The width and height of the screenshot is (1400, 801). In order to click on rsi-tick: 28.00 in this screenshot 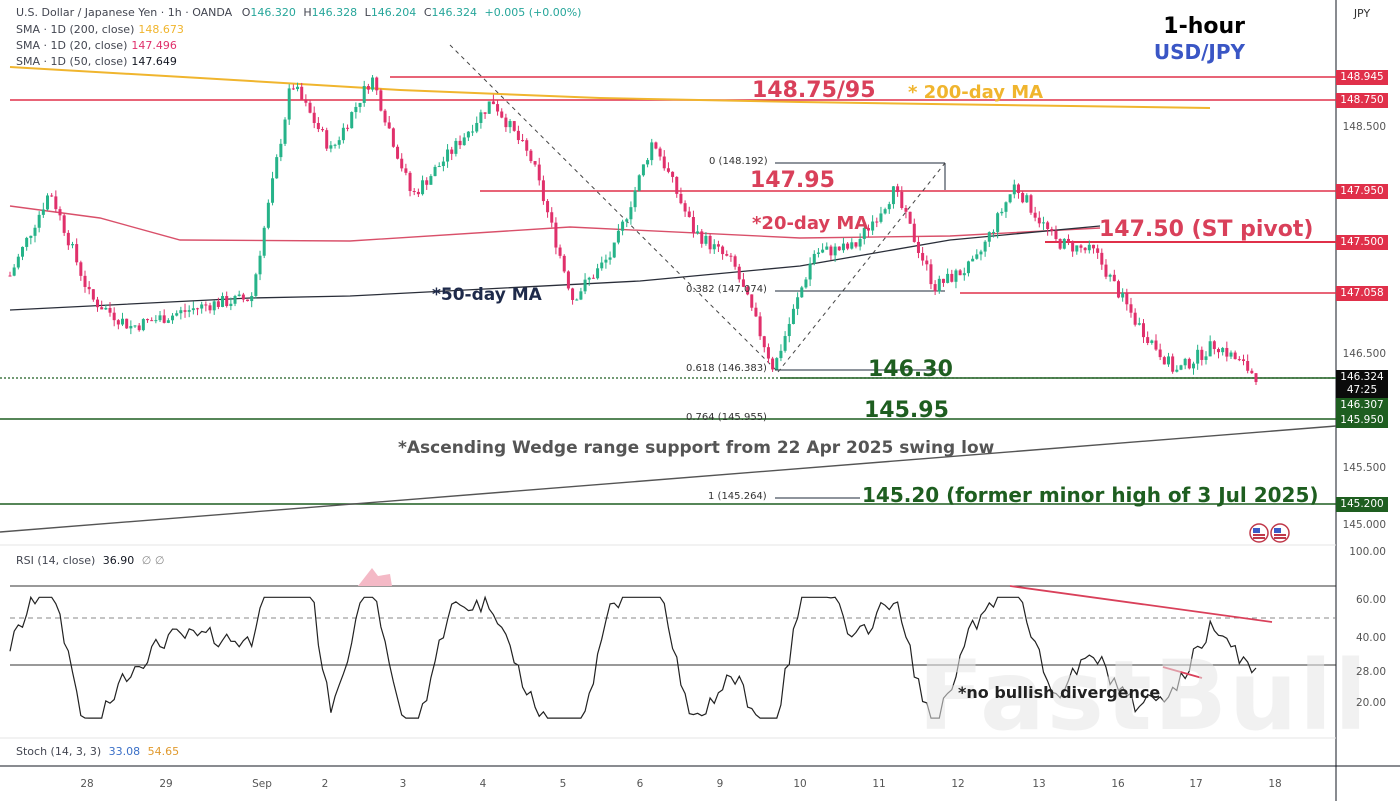, I will do `click(1370, 672)`.